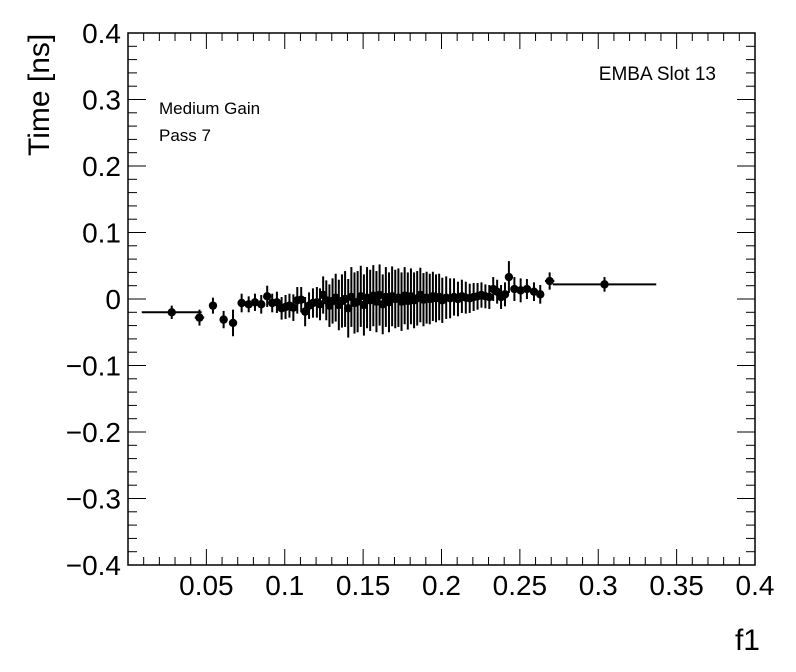  Describe the element at coordinates (755, 585) in the screenshot. I see `x-tick-label: 0.4` at that location.